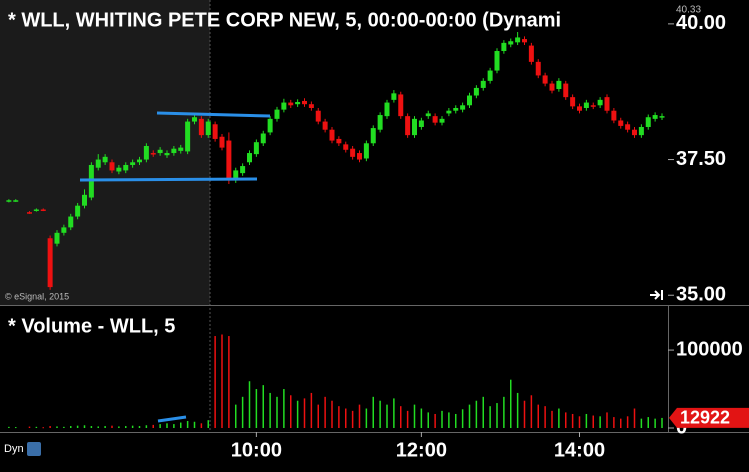  Describe the element at coordinates (701, 295) in the screenshot. I see `y-tick-label: 35.00` at that location.